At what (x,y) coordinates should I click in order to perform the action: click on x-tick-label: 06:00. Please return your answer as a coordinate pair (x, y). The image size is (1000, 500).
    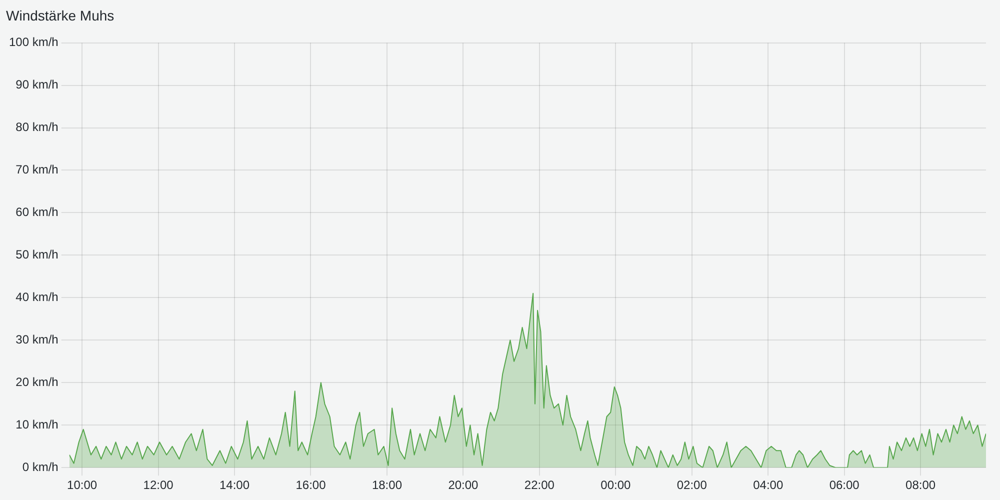
    Looking at the image, I should click on (844, 485).